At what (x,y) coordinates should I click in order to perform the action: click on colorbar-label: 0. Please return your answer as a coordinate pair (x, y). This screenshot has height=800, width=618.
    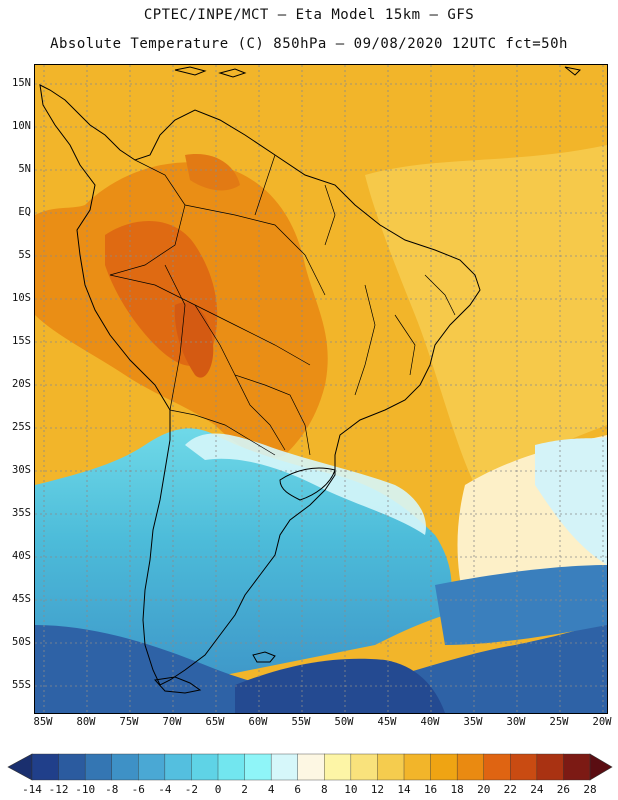
    Looking at the image, I should click on (218, 789).